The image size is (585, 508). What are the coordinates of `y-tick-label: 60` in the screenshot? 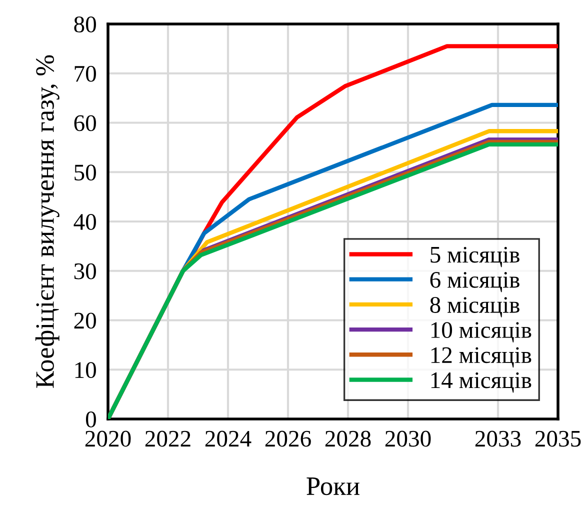 It's located at (85, 123).